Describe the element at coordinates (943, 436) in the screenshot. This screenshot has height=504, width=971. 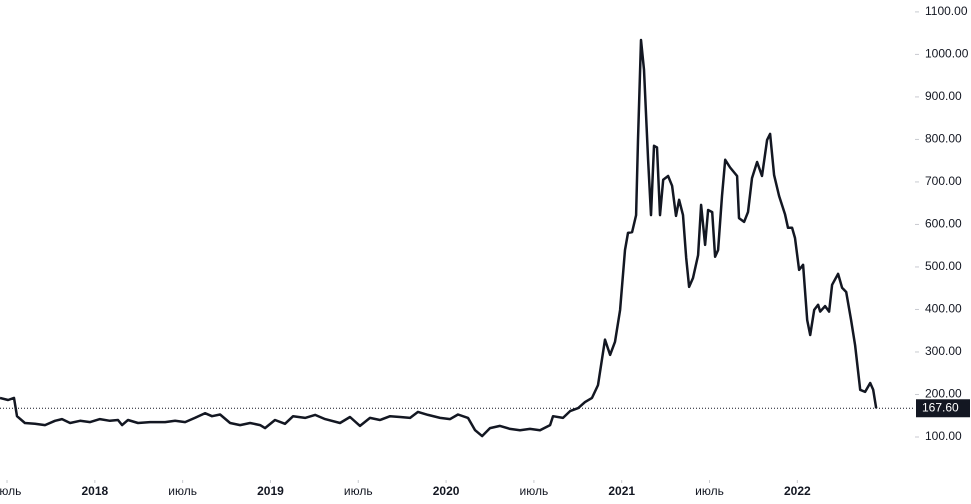
I see `y-tick-label: 100.00` at that location.